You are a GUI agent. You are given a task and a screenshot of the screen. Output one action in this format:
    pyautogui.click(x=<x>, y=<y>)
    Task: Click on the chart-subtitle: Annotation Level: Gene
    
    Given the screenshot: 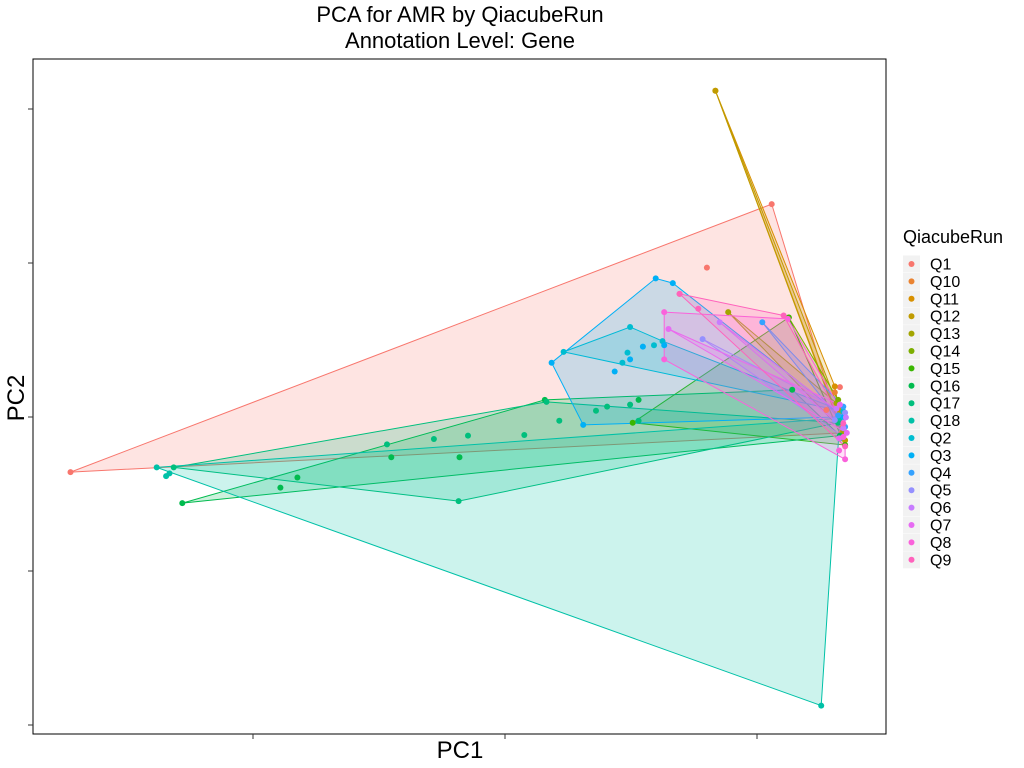 What is the action you would take?
    pyautogui.click(x=460, y=40)
    